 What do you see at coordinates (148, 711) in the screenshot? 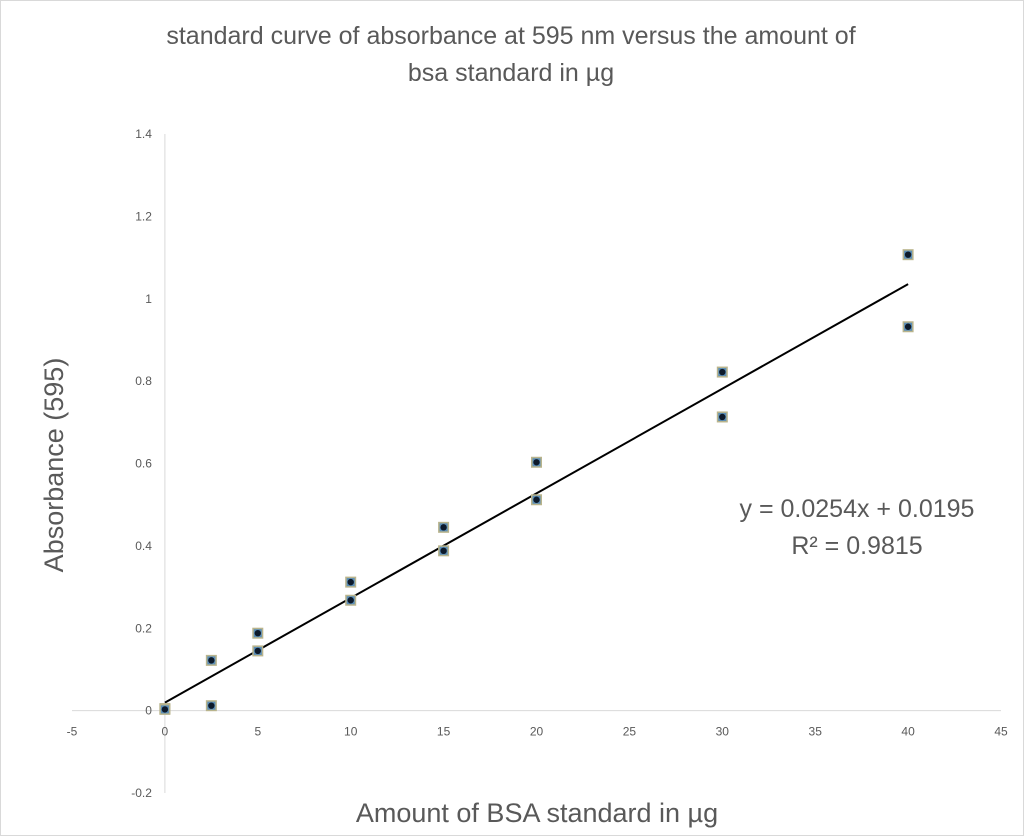
I see `y-tick-label: 0` at bounding box center [148, 711].